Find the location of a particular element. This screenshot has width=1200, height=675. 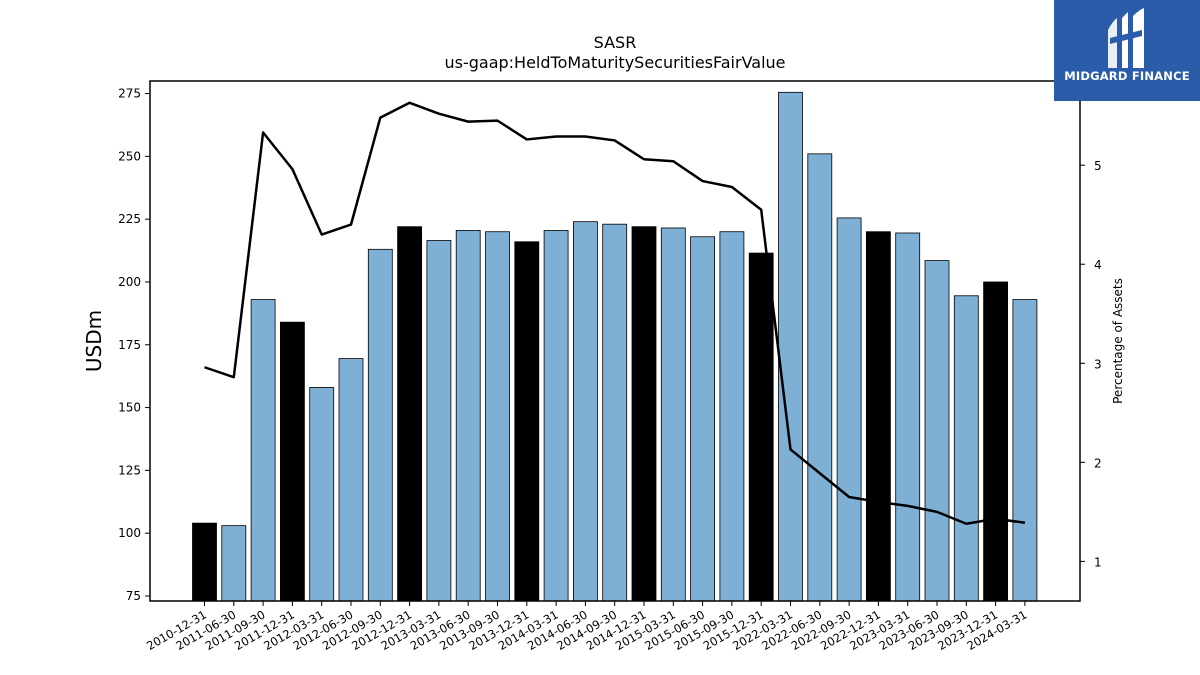

y-tick-label: 125 is located at coordinates (129, 470).